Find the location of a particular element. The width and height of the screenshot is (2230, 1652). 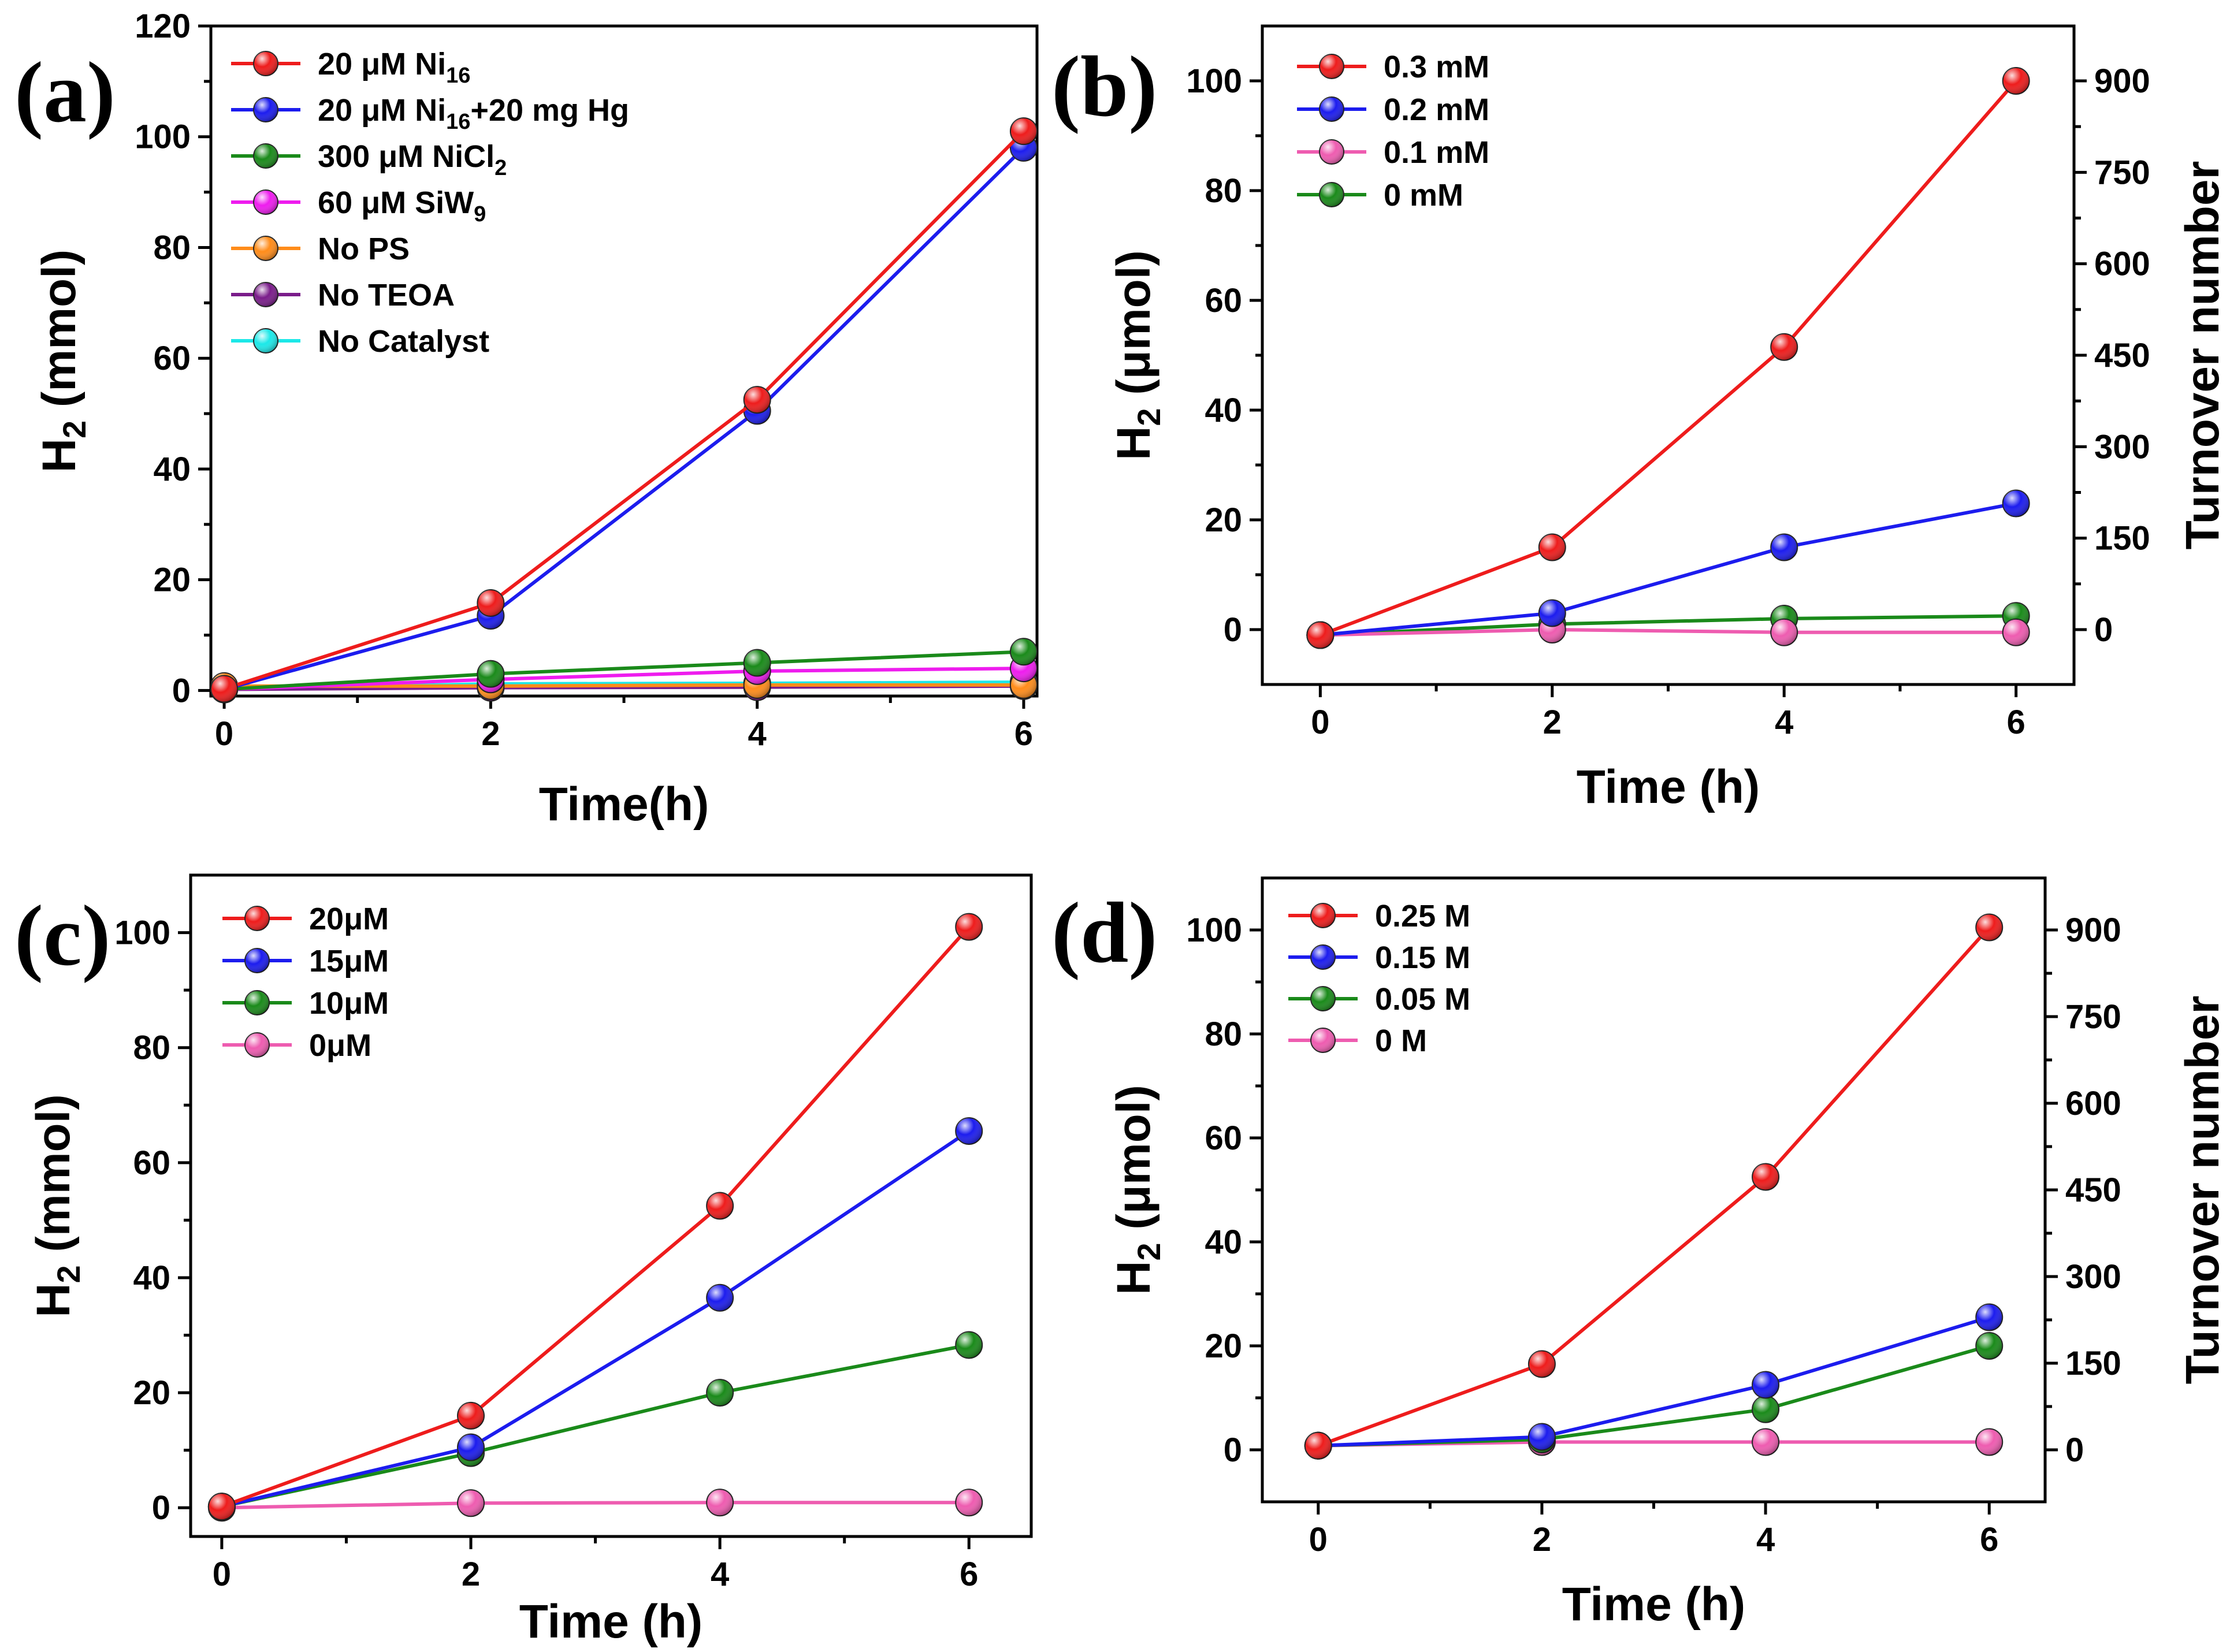

y-axis-title: H2 (mmol) is located at coordinates (63, 361).